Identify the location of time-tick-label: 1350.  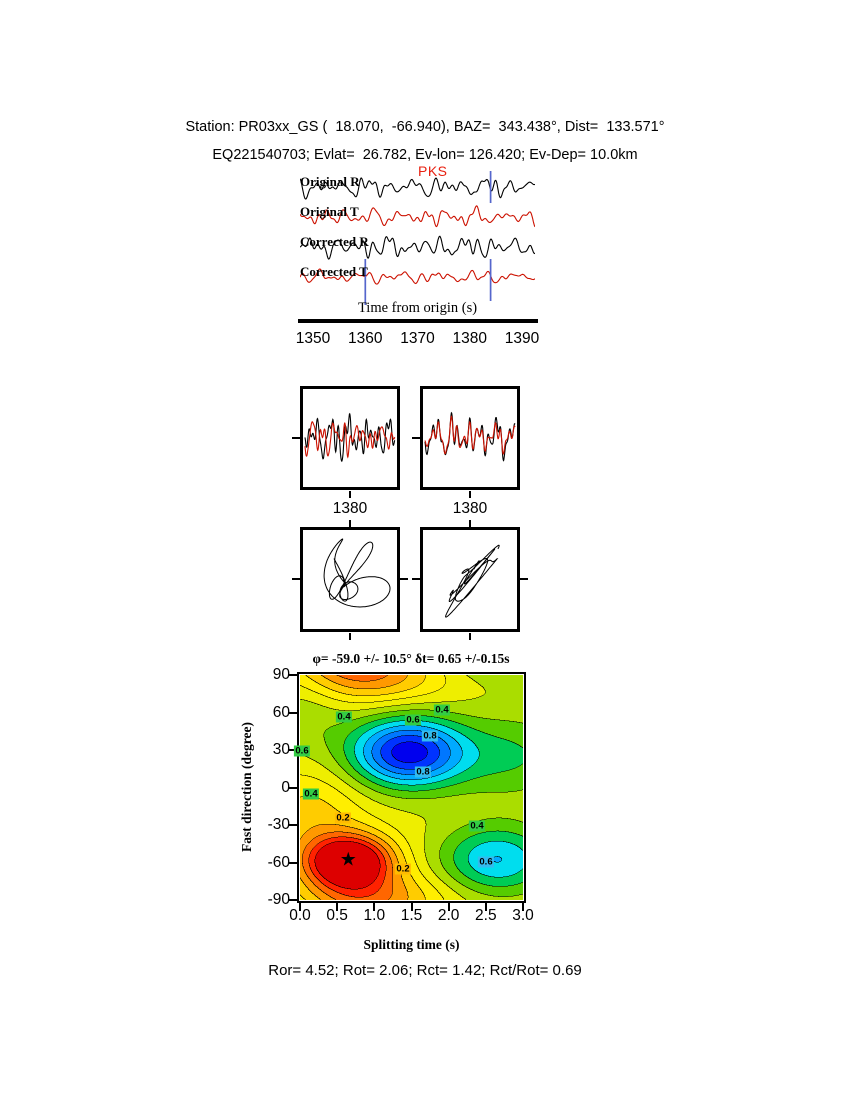
(313, 338).